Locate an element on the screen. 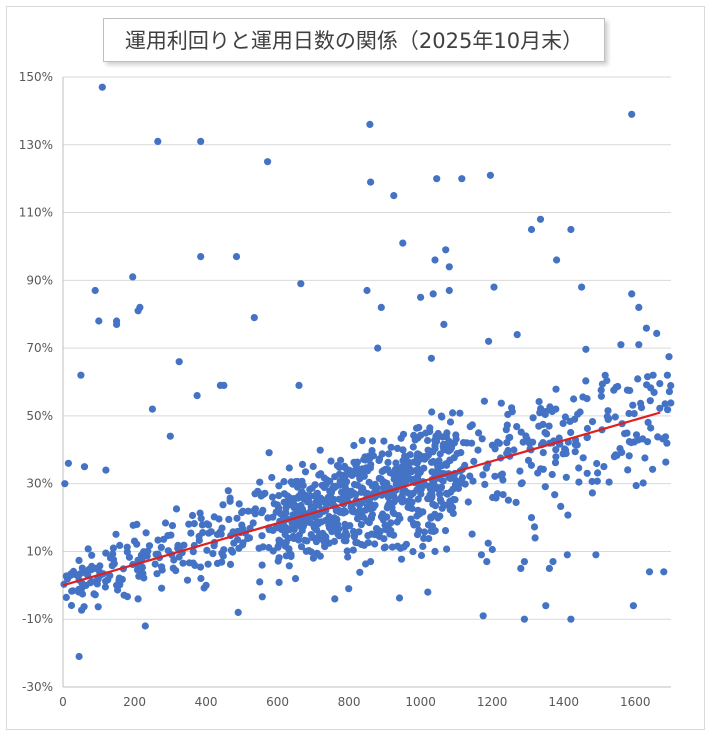  y-tick-label: -10% is located at coordinates (37, 619).